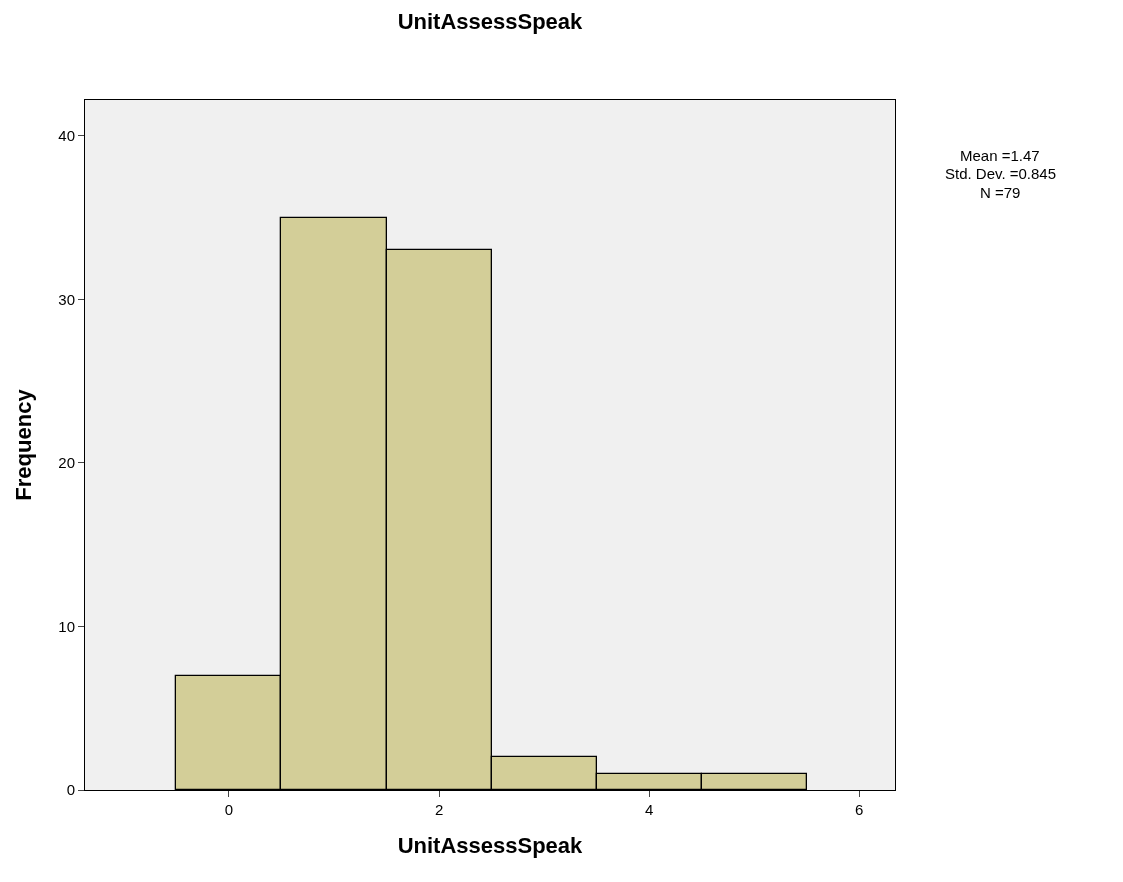 Image resolution: width=1123 pixels, height=882 pixels. Describe the element at coordinates (24, 444) in the screenshot. I see `y-axis-title: Frequency` at that location.